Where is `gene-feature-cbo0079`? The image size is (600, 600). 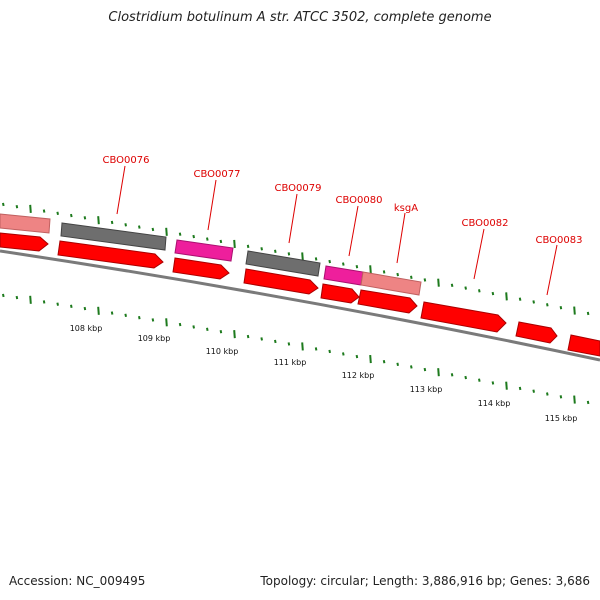 gene-feature-cbo0079 is located at coordinates (283, 263).